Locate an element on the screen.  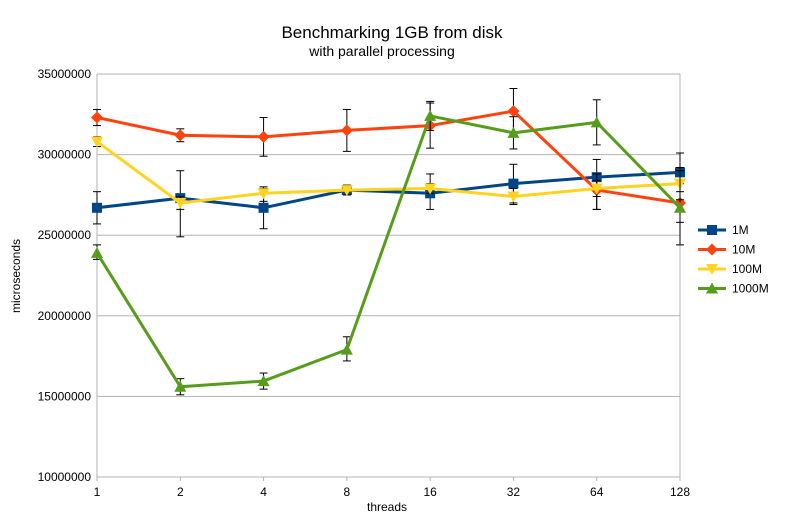
y-tick-label: 15000000 is located at coordinates (65, 396).